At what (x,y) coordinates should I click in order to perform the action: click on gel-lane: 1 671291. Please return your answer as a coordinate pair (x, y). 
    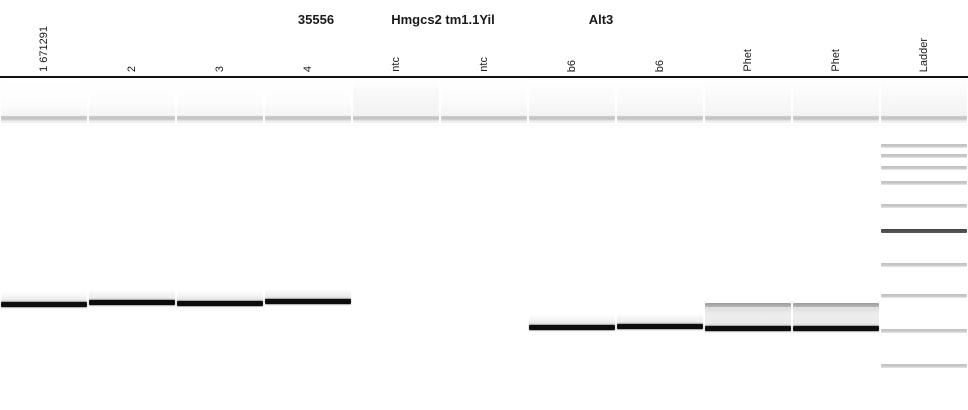
    Looking at the image, I should click on (44, 205).